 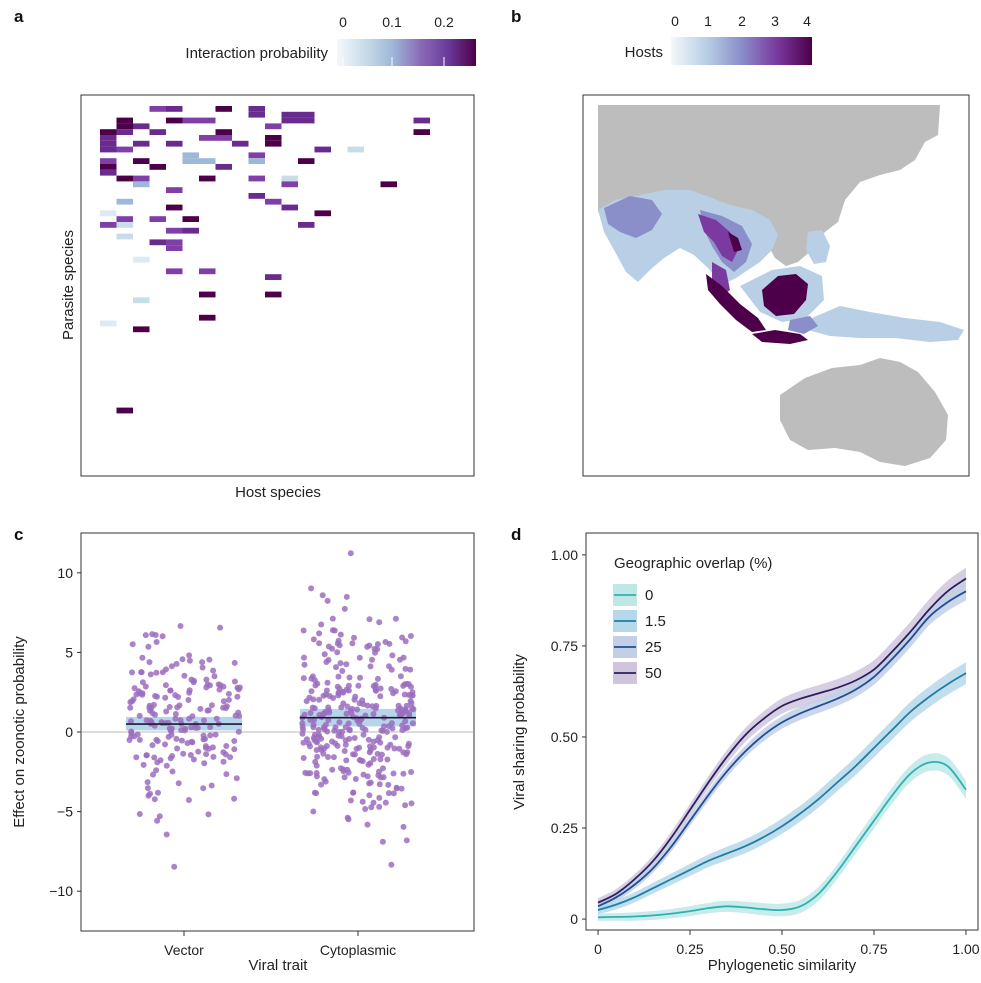 I want to click on map-range-4-indochina, so click(x=735, y=242).